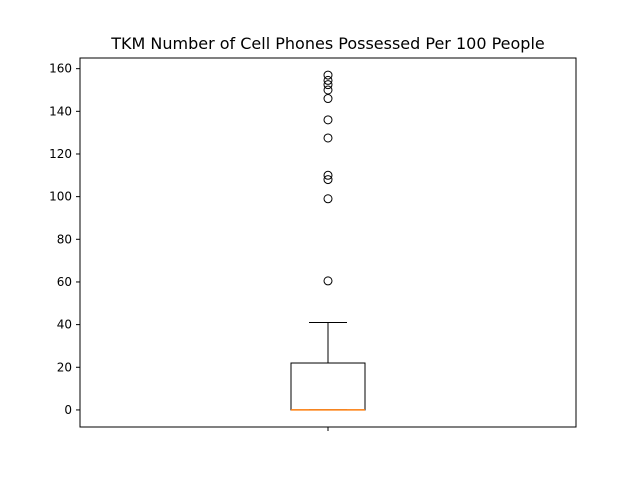 The width and height of the screenshot is (640, 480). Describe the element at coordinates (64, 282) in the screenshot. I see `y-tick-label: 60` at that location.